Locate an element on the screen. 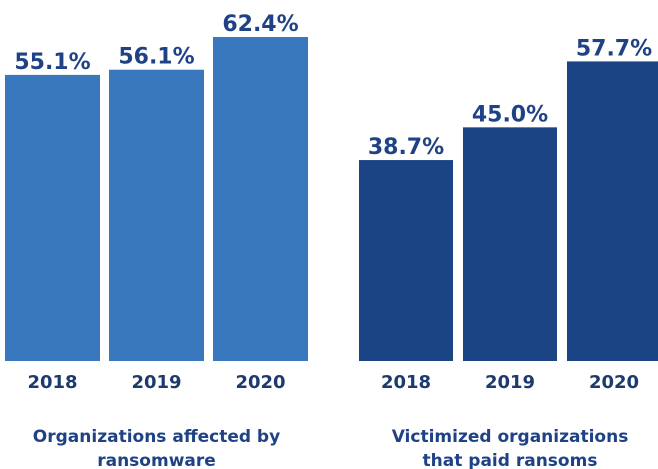  chart-title: Victimized organizations is located at coordinates (510, 437).